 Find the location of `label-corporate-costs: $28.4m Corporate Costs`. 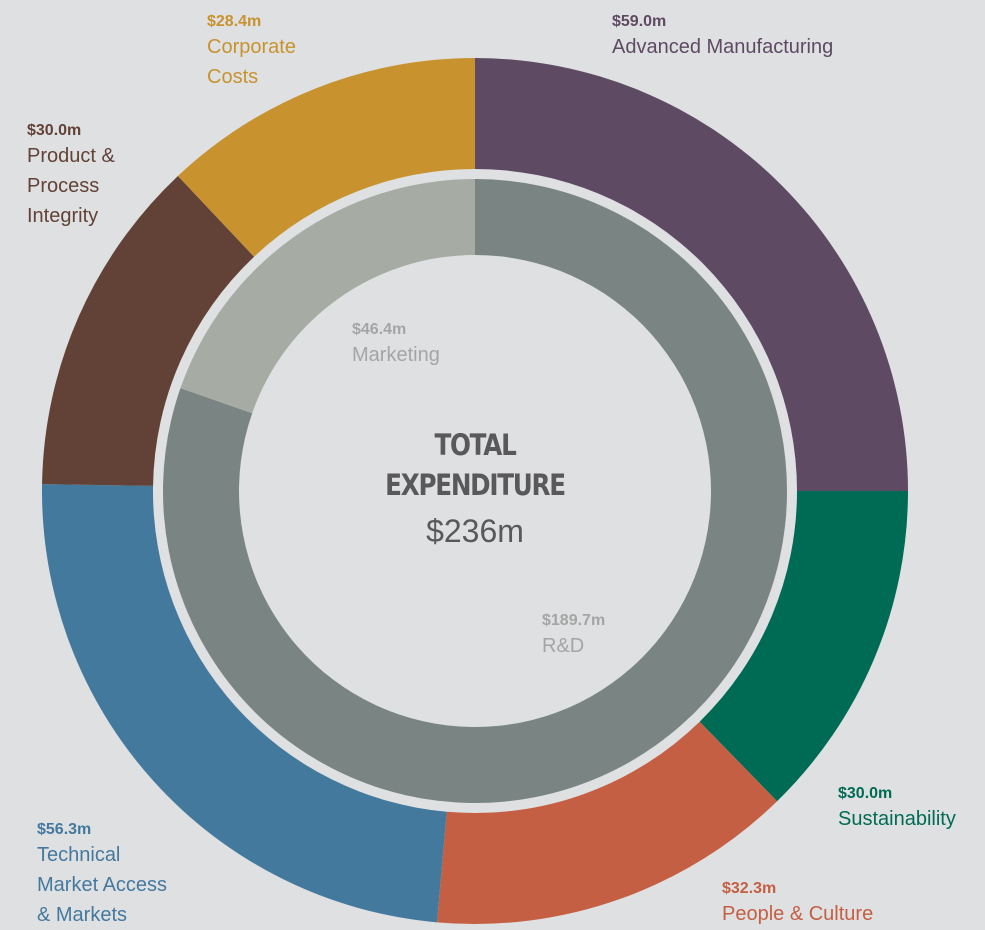

label-corporate-costs: $28.4m Corporate Costs is located at coordinates (251, 52).